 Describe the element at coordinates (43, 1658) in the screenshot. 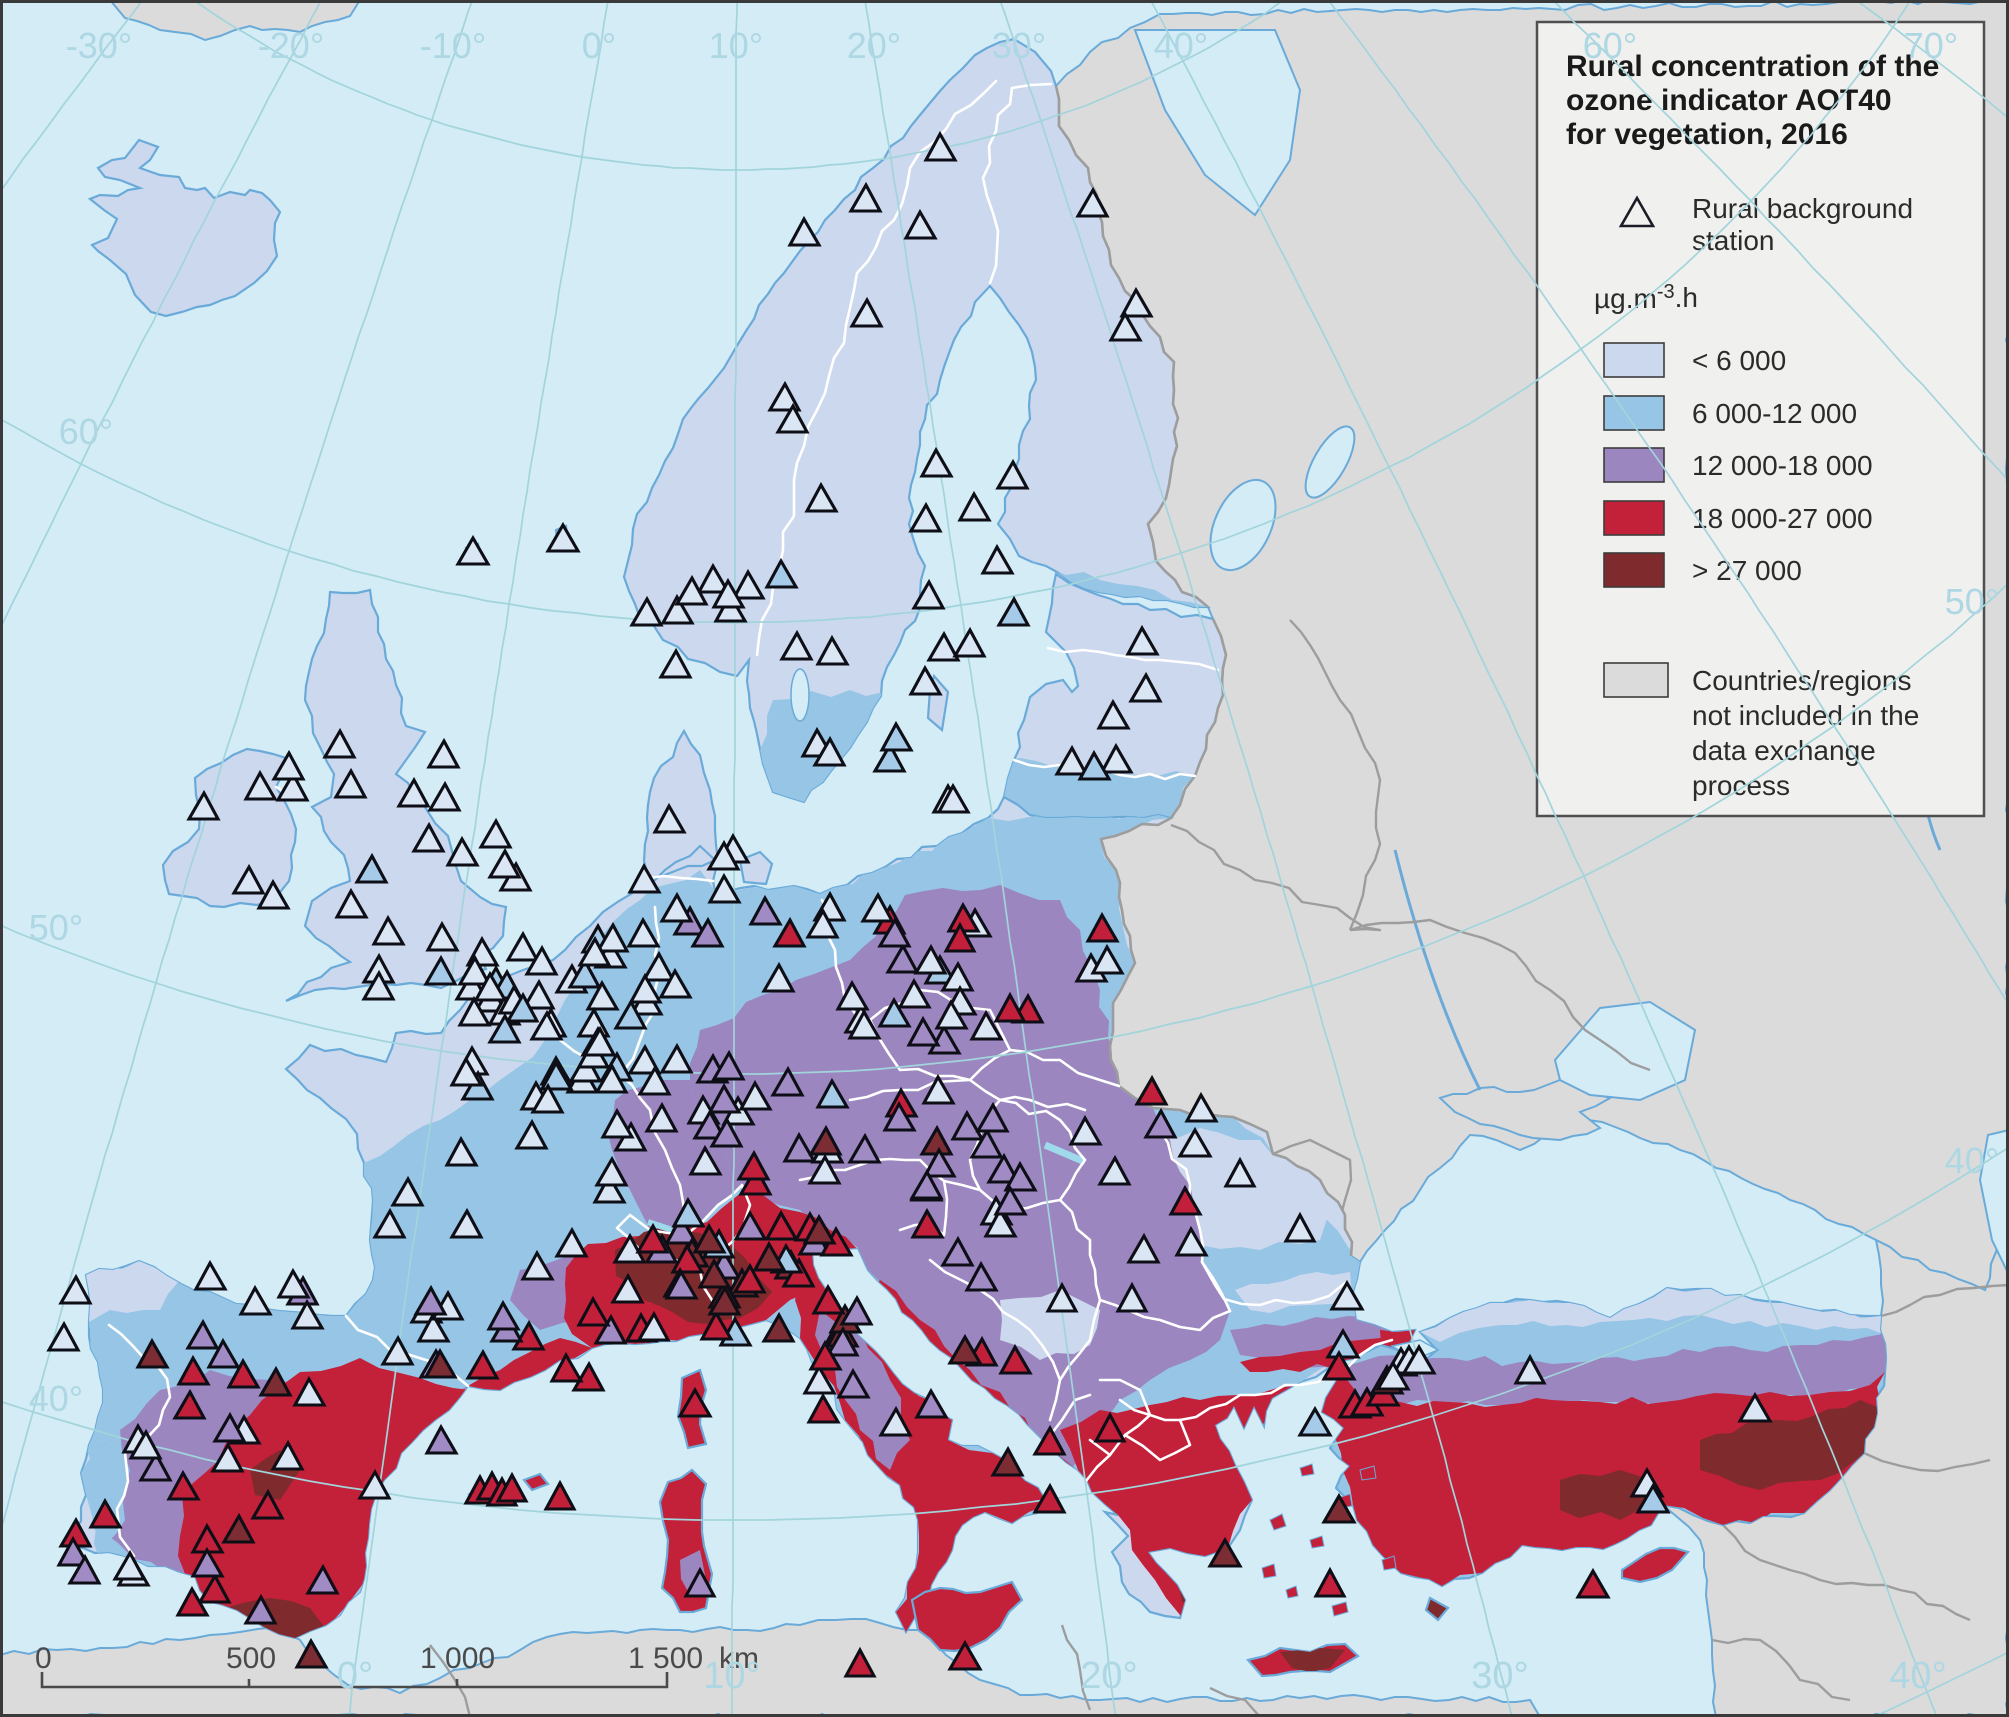

I see `svg-text: 0` at that location.